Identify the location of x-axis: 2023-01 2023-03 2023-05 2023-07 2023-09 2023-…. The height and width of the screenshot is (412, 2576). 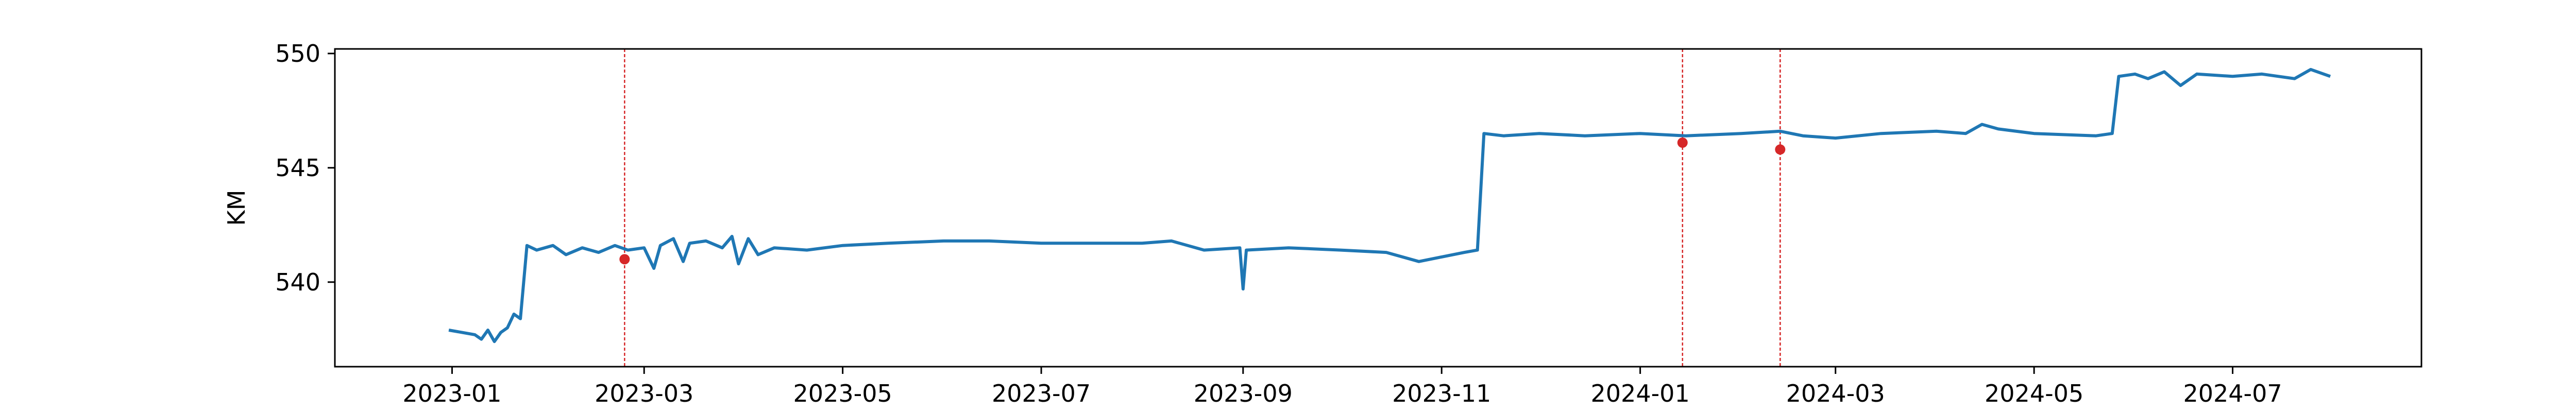
(1342, 387).